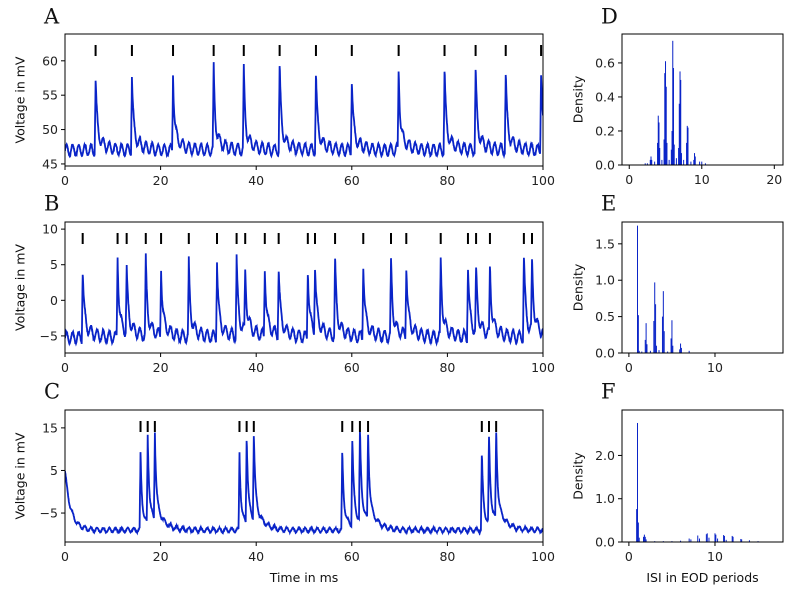  I want to click on y-tick-label: 0.2, so click(605, 130).